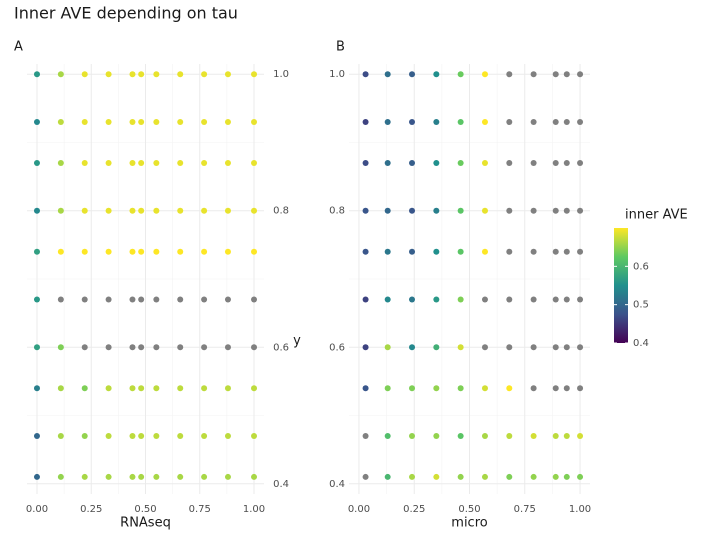  I want to click on y-tick-label: 1.0, so click(281, 74).